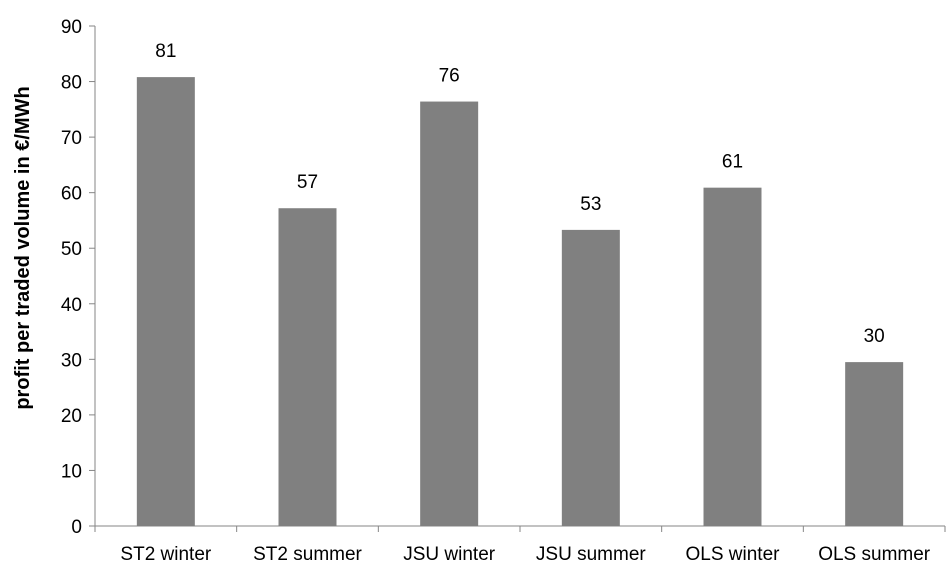 Image resolution: width=950 pixels, height=568 pixels. Describe the element at coordinates (874, 554) in the screenshot. I see `x-tick-label: OLS summer` at that location.